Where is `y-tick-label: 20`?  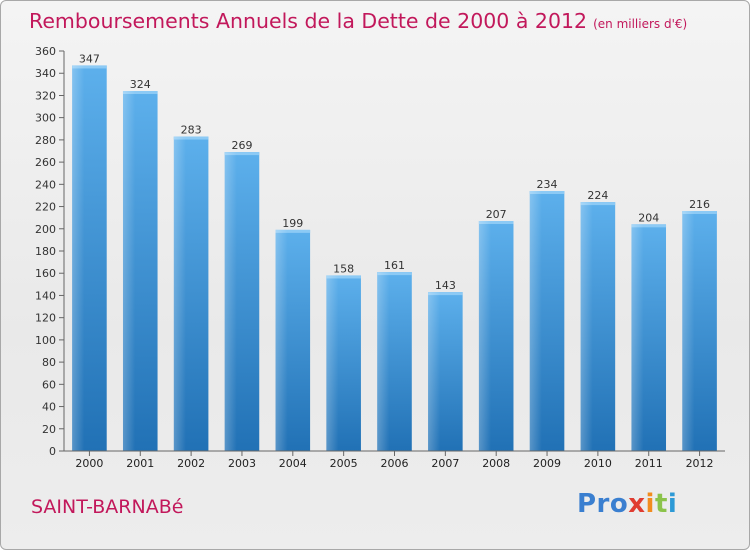
y-tick-label: 20 is located at coordinates (49, 429).